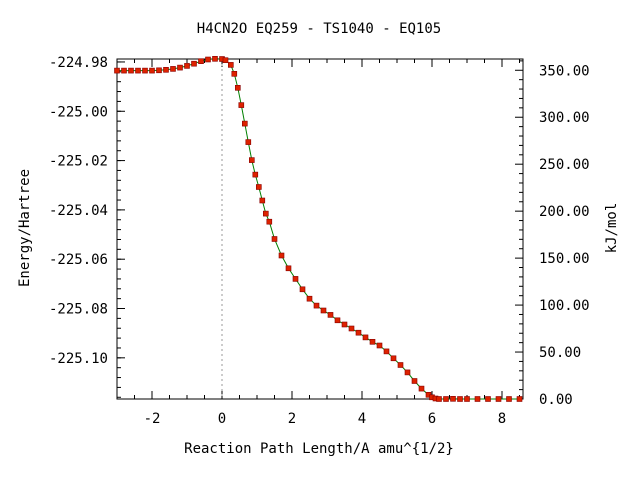 The height and width of the screenshot is (480, 640). Describe the element at coordinates (78, 260) in the screenshot. I see `y-left-tick-label: -225.06` at that location.